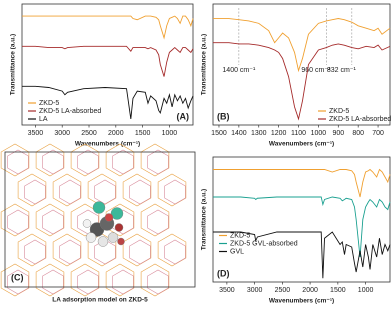  What do you see at coordinates (62, 133) in the screenshot?
I see `x-tick-label: 3000` at bounding box center [62, 133].